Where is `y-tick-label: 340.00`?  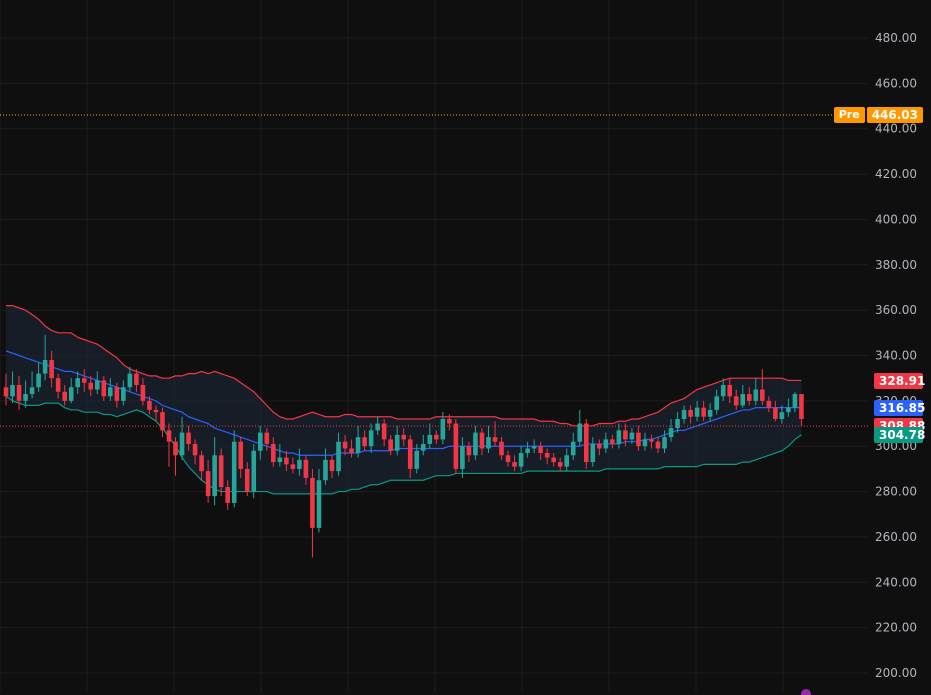 y-tick-label: 340.00 is located at coordinates (896, 356).